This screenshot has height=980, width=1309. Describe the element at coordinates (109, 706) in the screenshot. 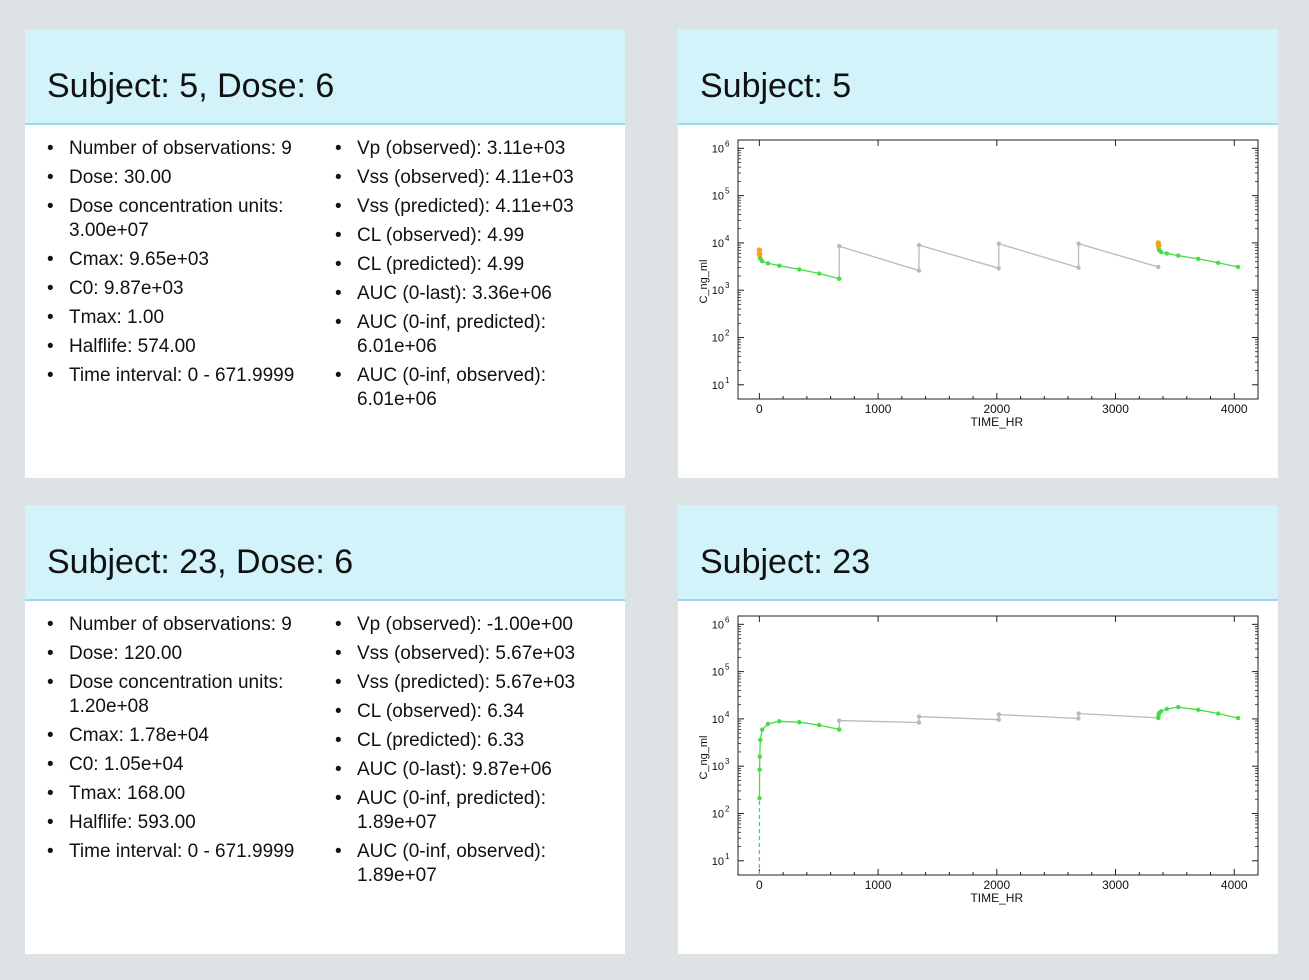

I see `stat-value: 1.20e+08` at that location.